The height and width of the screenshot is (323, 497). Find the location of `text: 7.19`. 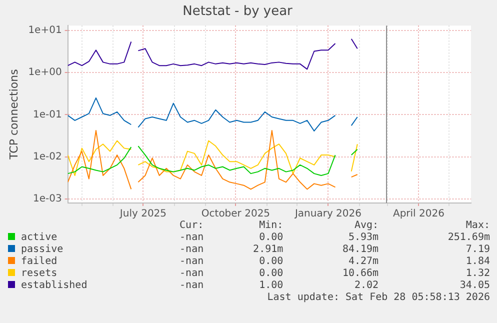

text: 7.19 is located at coordinates (477, 250).